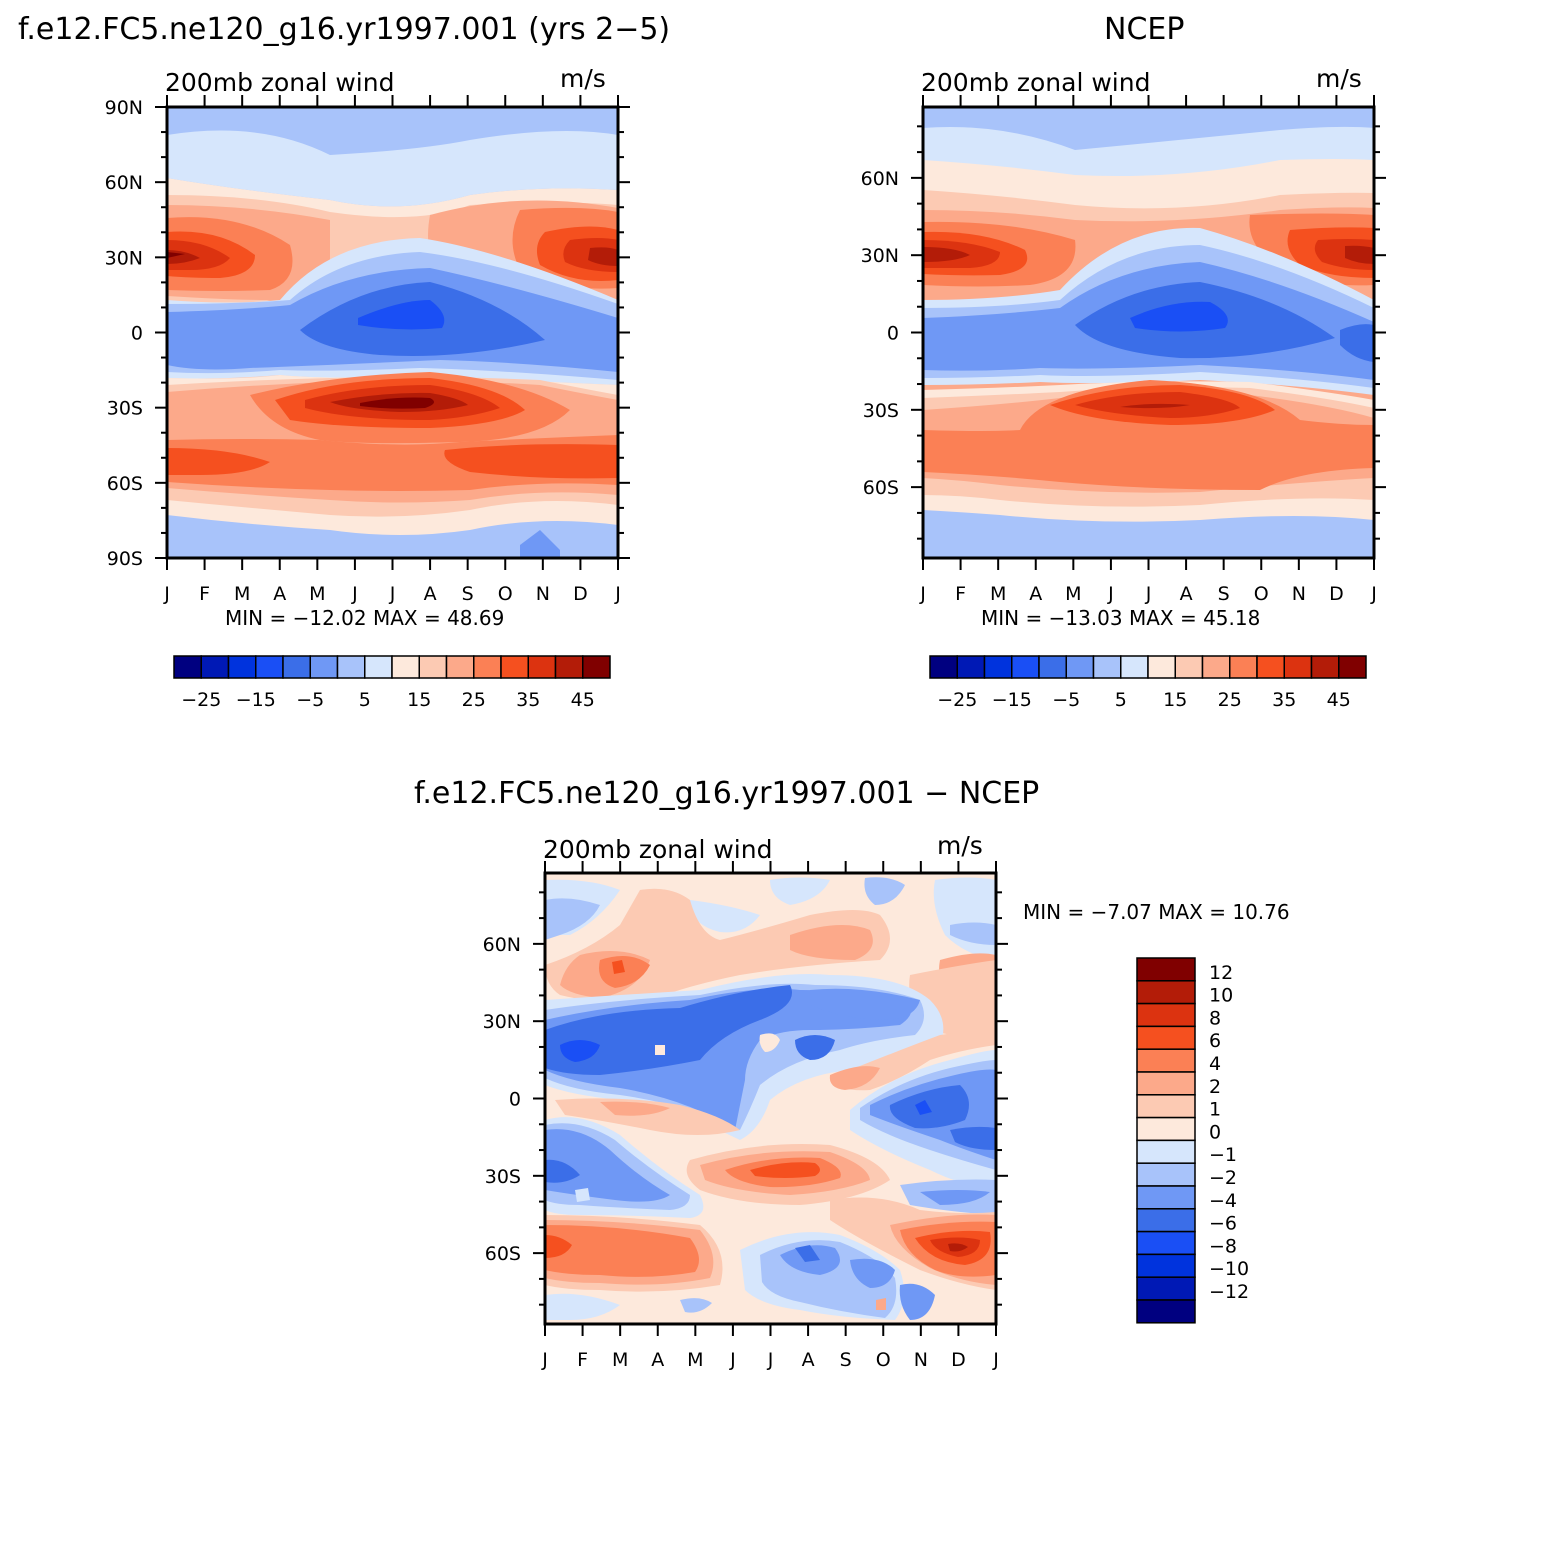 The height and width of the screenshot is (1544, 1541). Describe the element at coordinates (1221, 973) in the screenshot. I see `colorbar-label: 12` at that location.